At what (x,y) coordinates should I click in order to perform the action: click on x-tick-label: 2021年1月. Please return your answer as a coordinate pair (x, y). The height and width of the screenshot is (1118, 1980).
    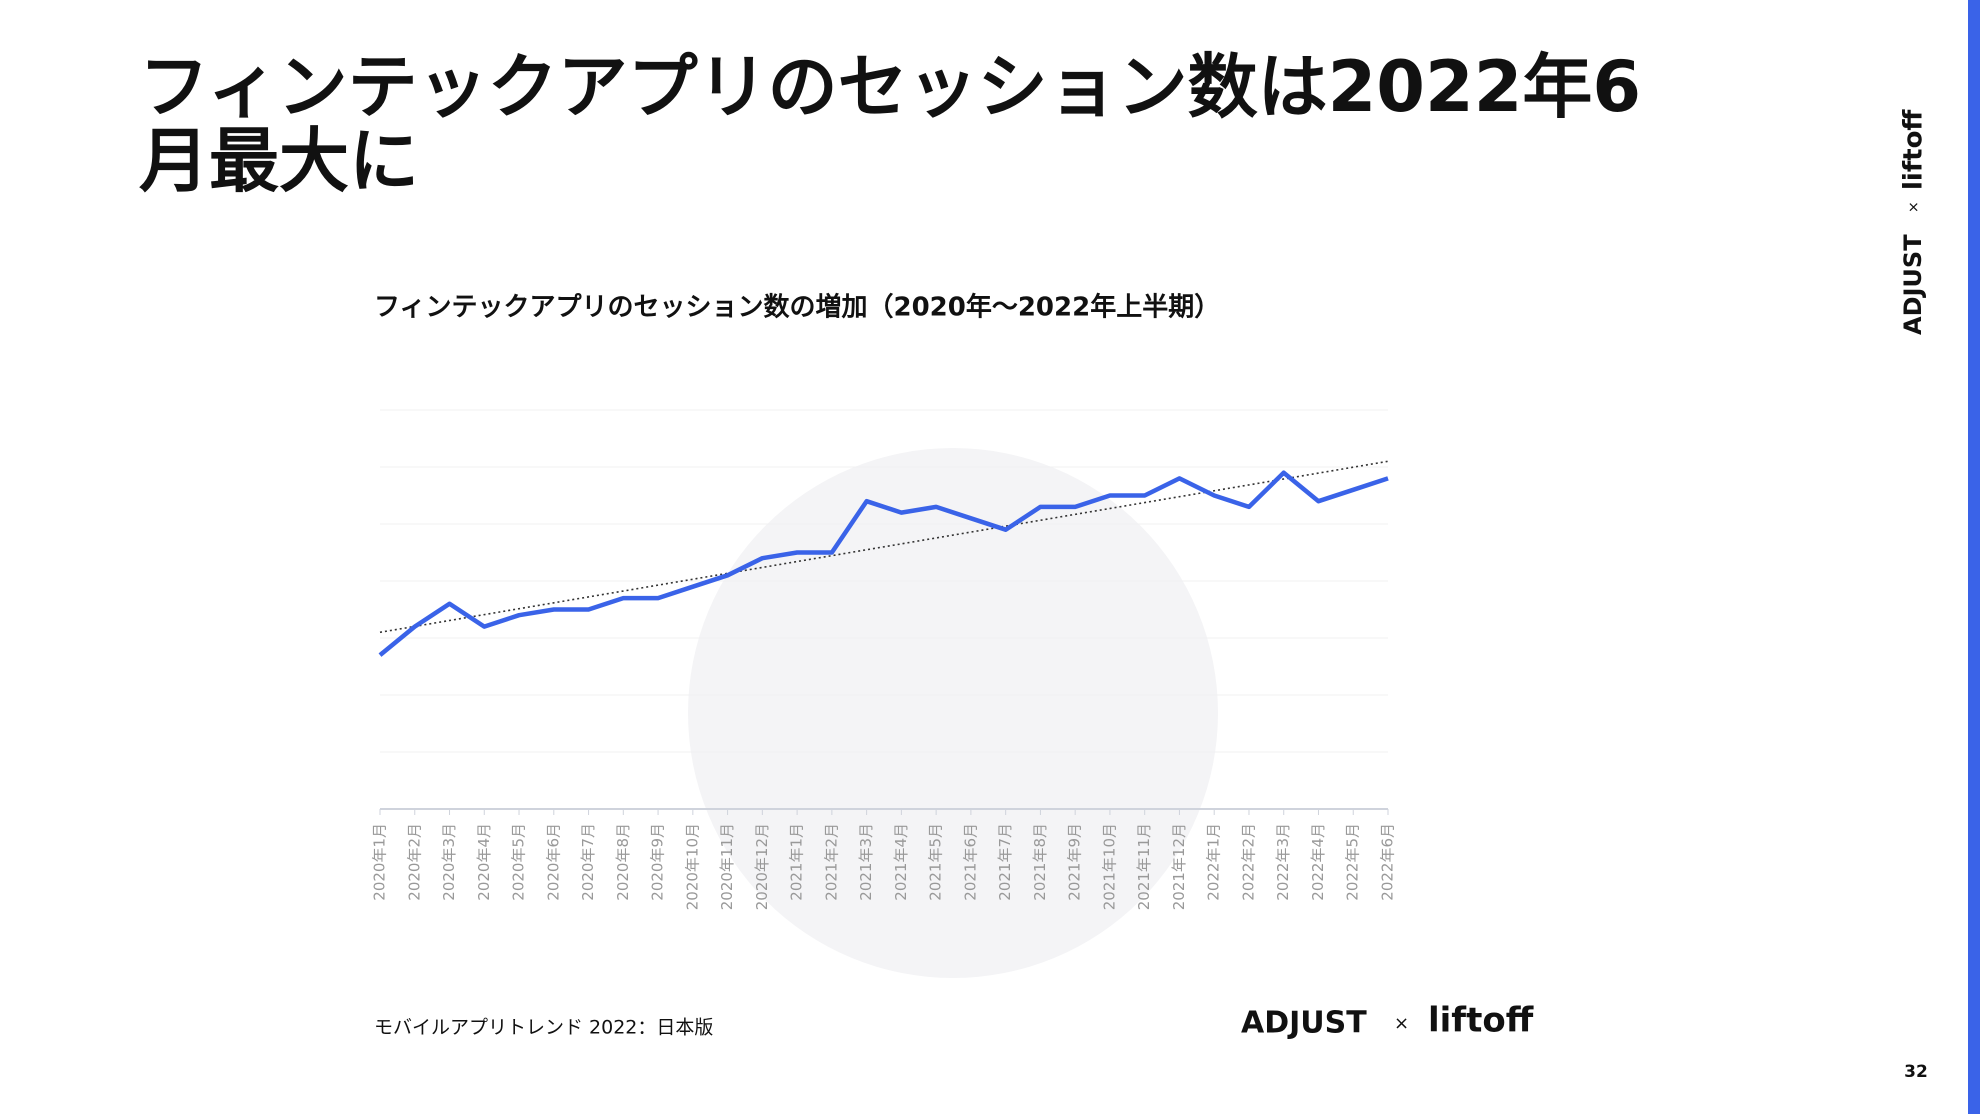
    Looking at the image, I should click on (797, 862).